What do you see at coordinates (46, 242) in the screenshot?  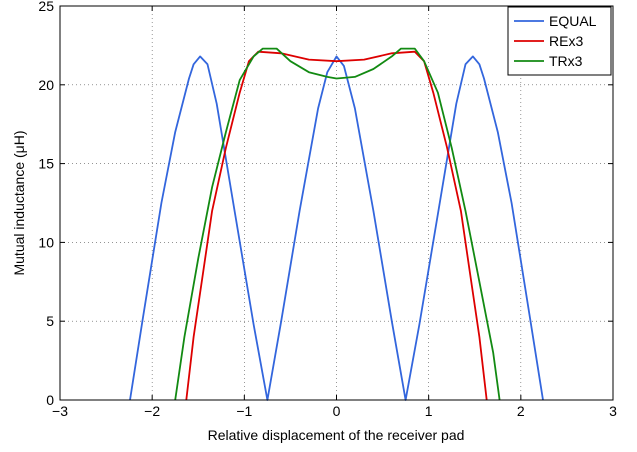 I see `y-tick-label: 10` at bounding box center [46, 242].